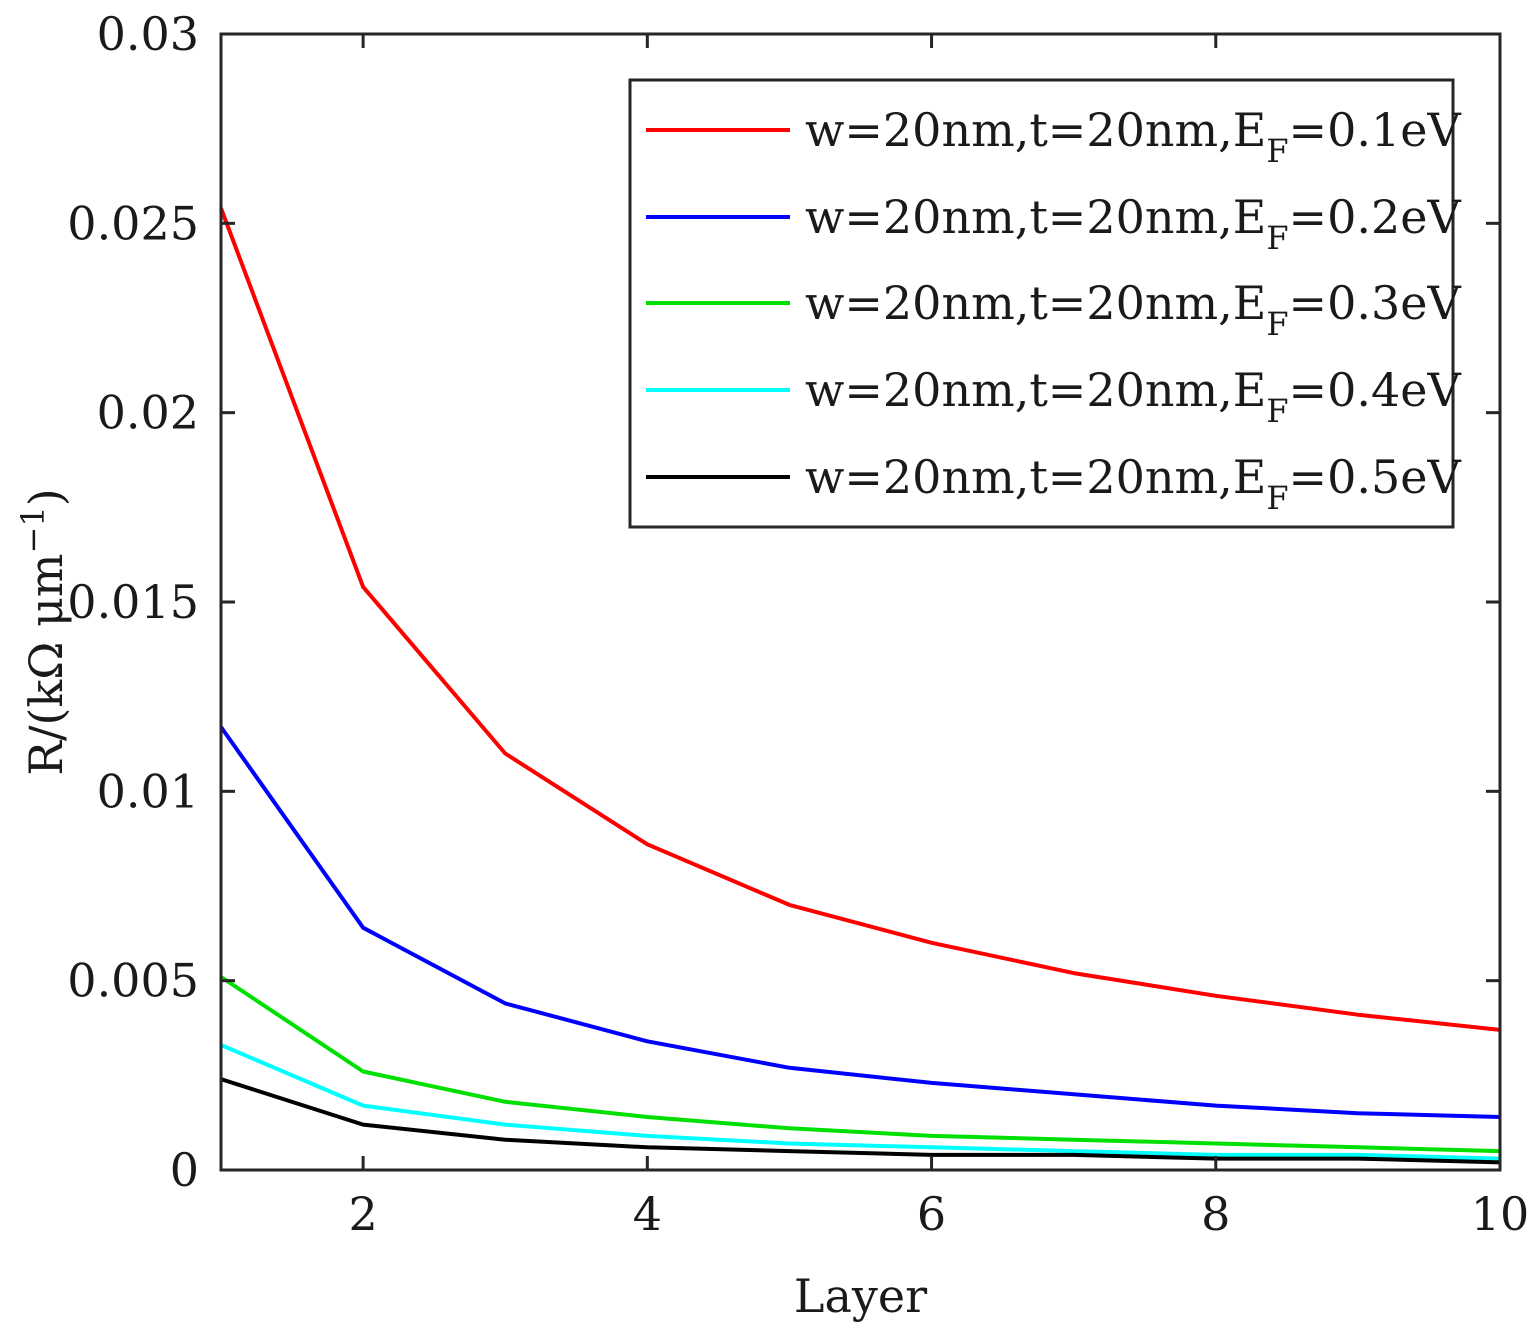  What do you see at coordinates (46, 664) in the screenshot?
I see `y-axis-title-main: R/(kΩ μm` at bounding box center [46, 664].